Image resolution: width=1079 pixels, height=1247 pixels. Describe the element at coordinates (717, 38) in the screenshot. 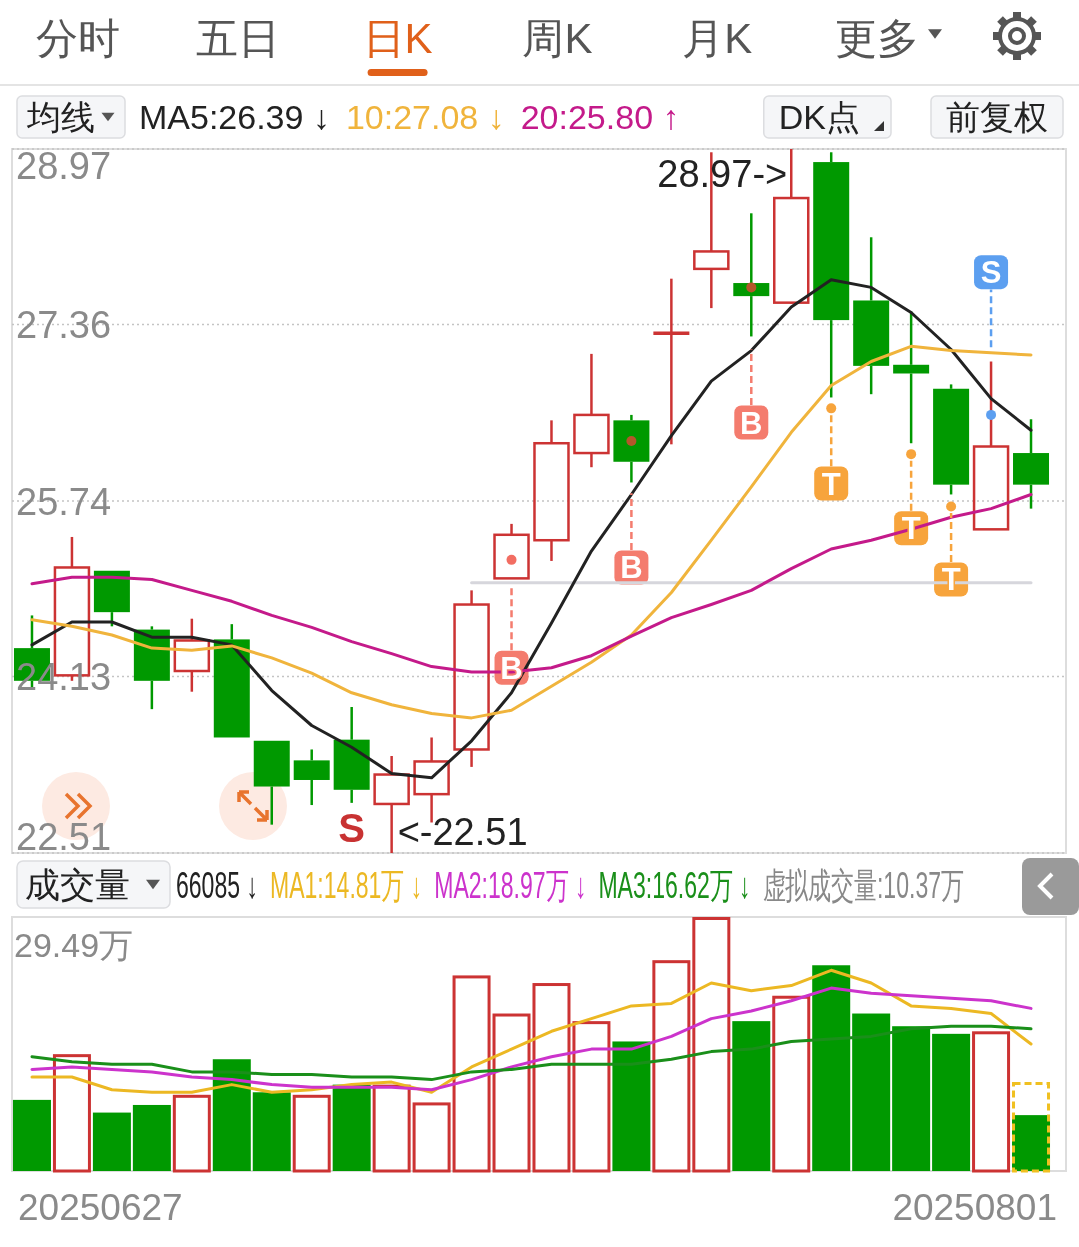

I see `tab-label: 月K` at that location.